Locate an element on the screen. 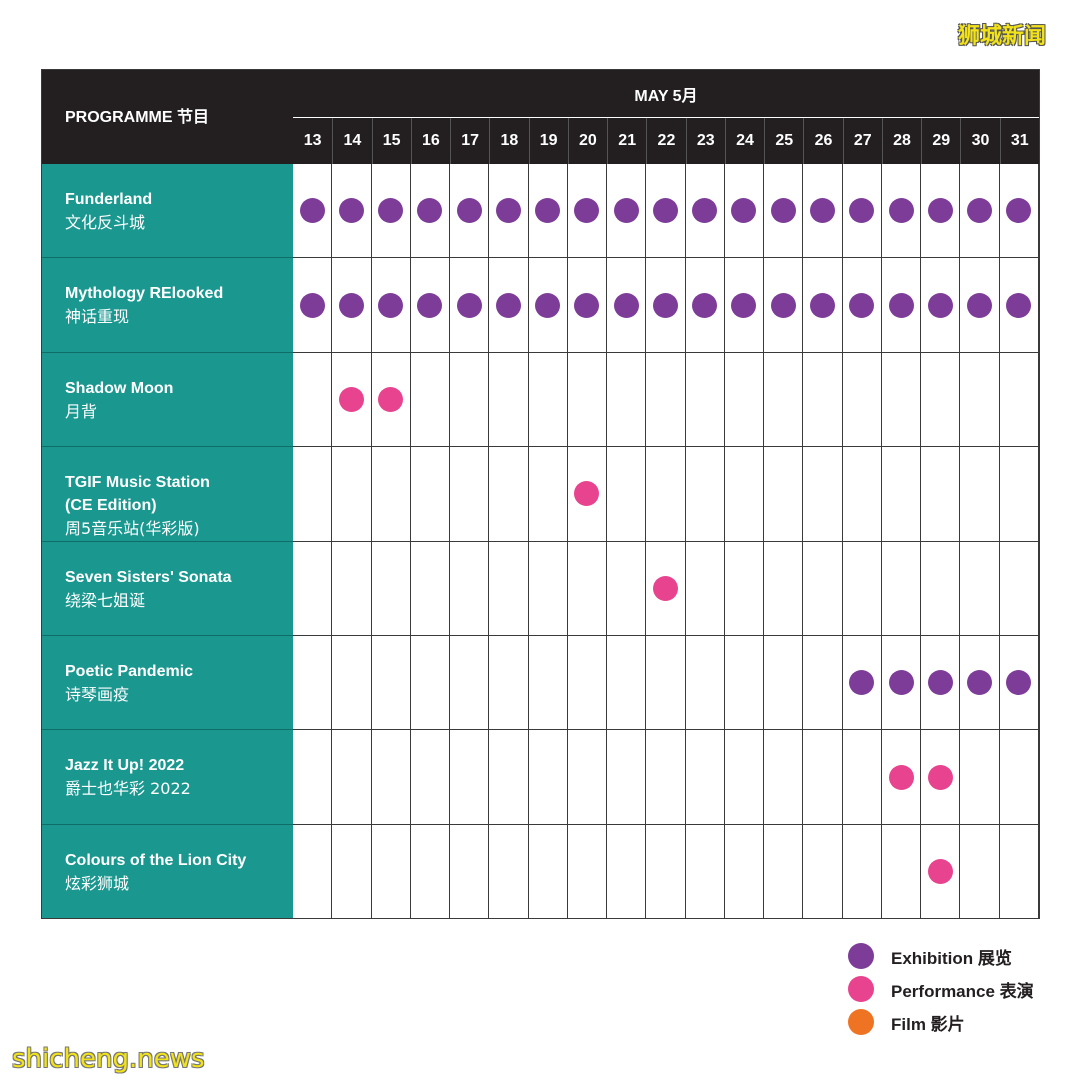 Image resolution: width=1080 pixels, height=1080 pixels. day-header-21: 21 is located at coordinates (627, 141).